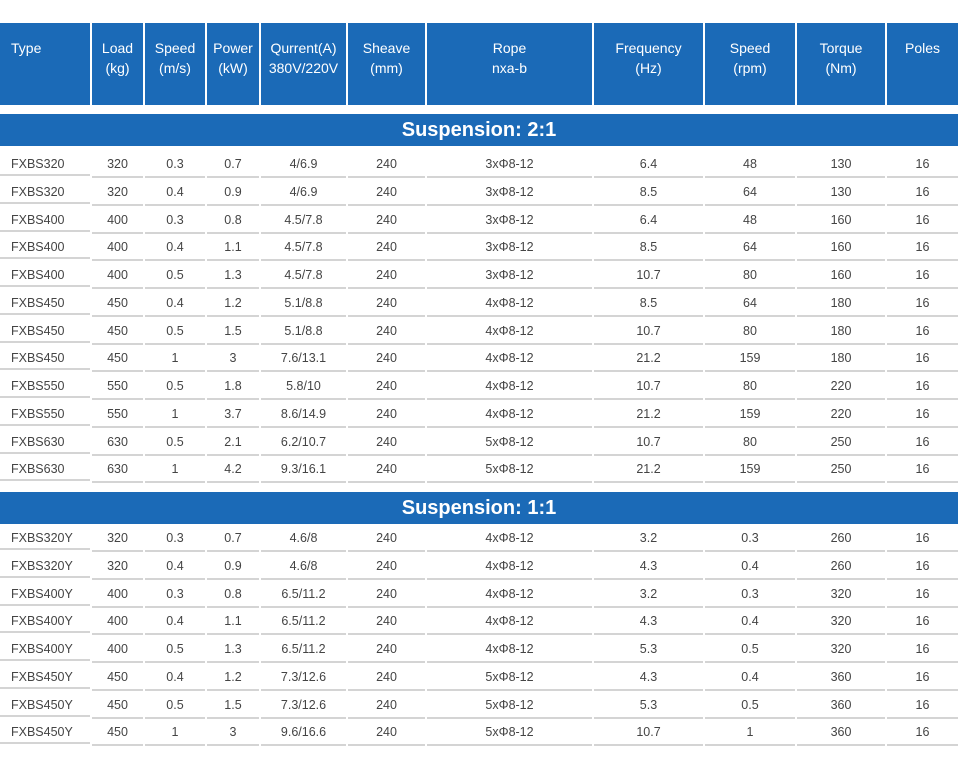  Describe the element at coordinates (303, 192) in the screenshot. I see `cell-current: 4/6.9` at that location.